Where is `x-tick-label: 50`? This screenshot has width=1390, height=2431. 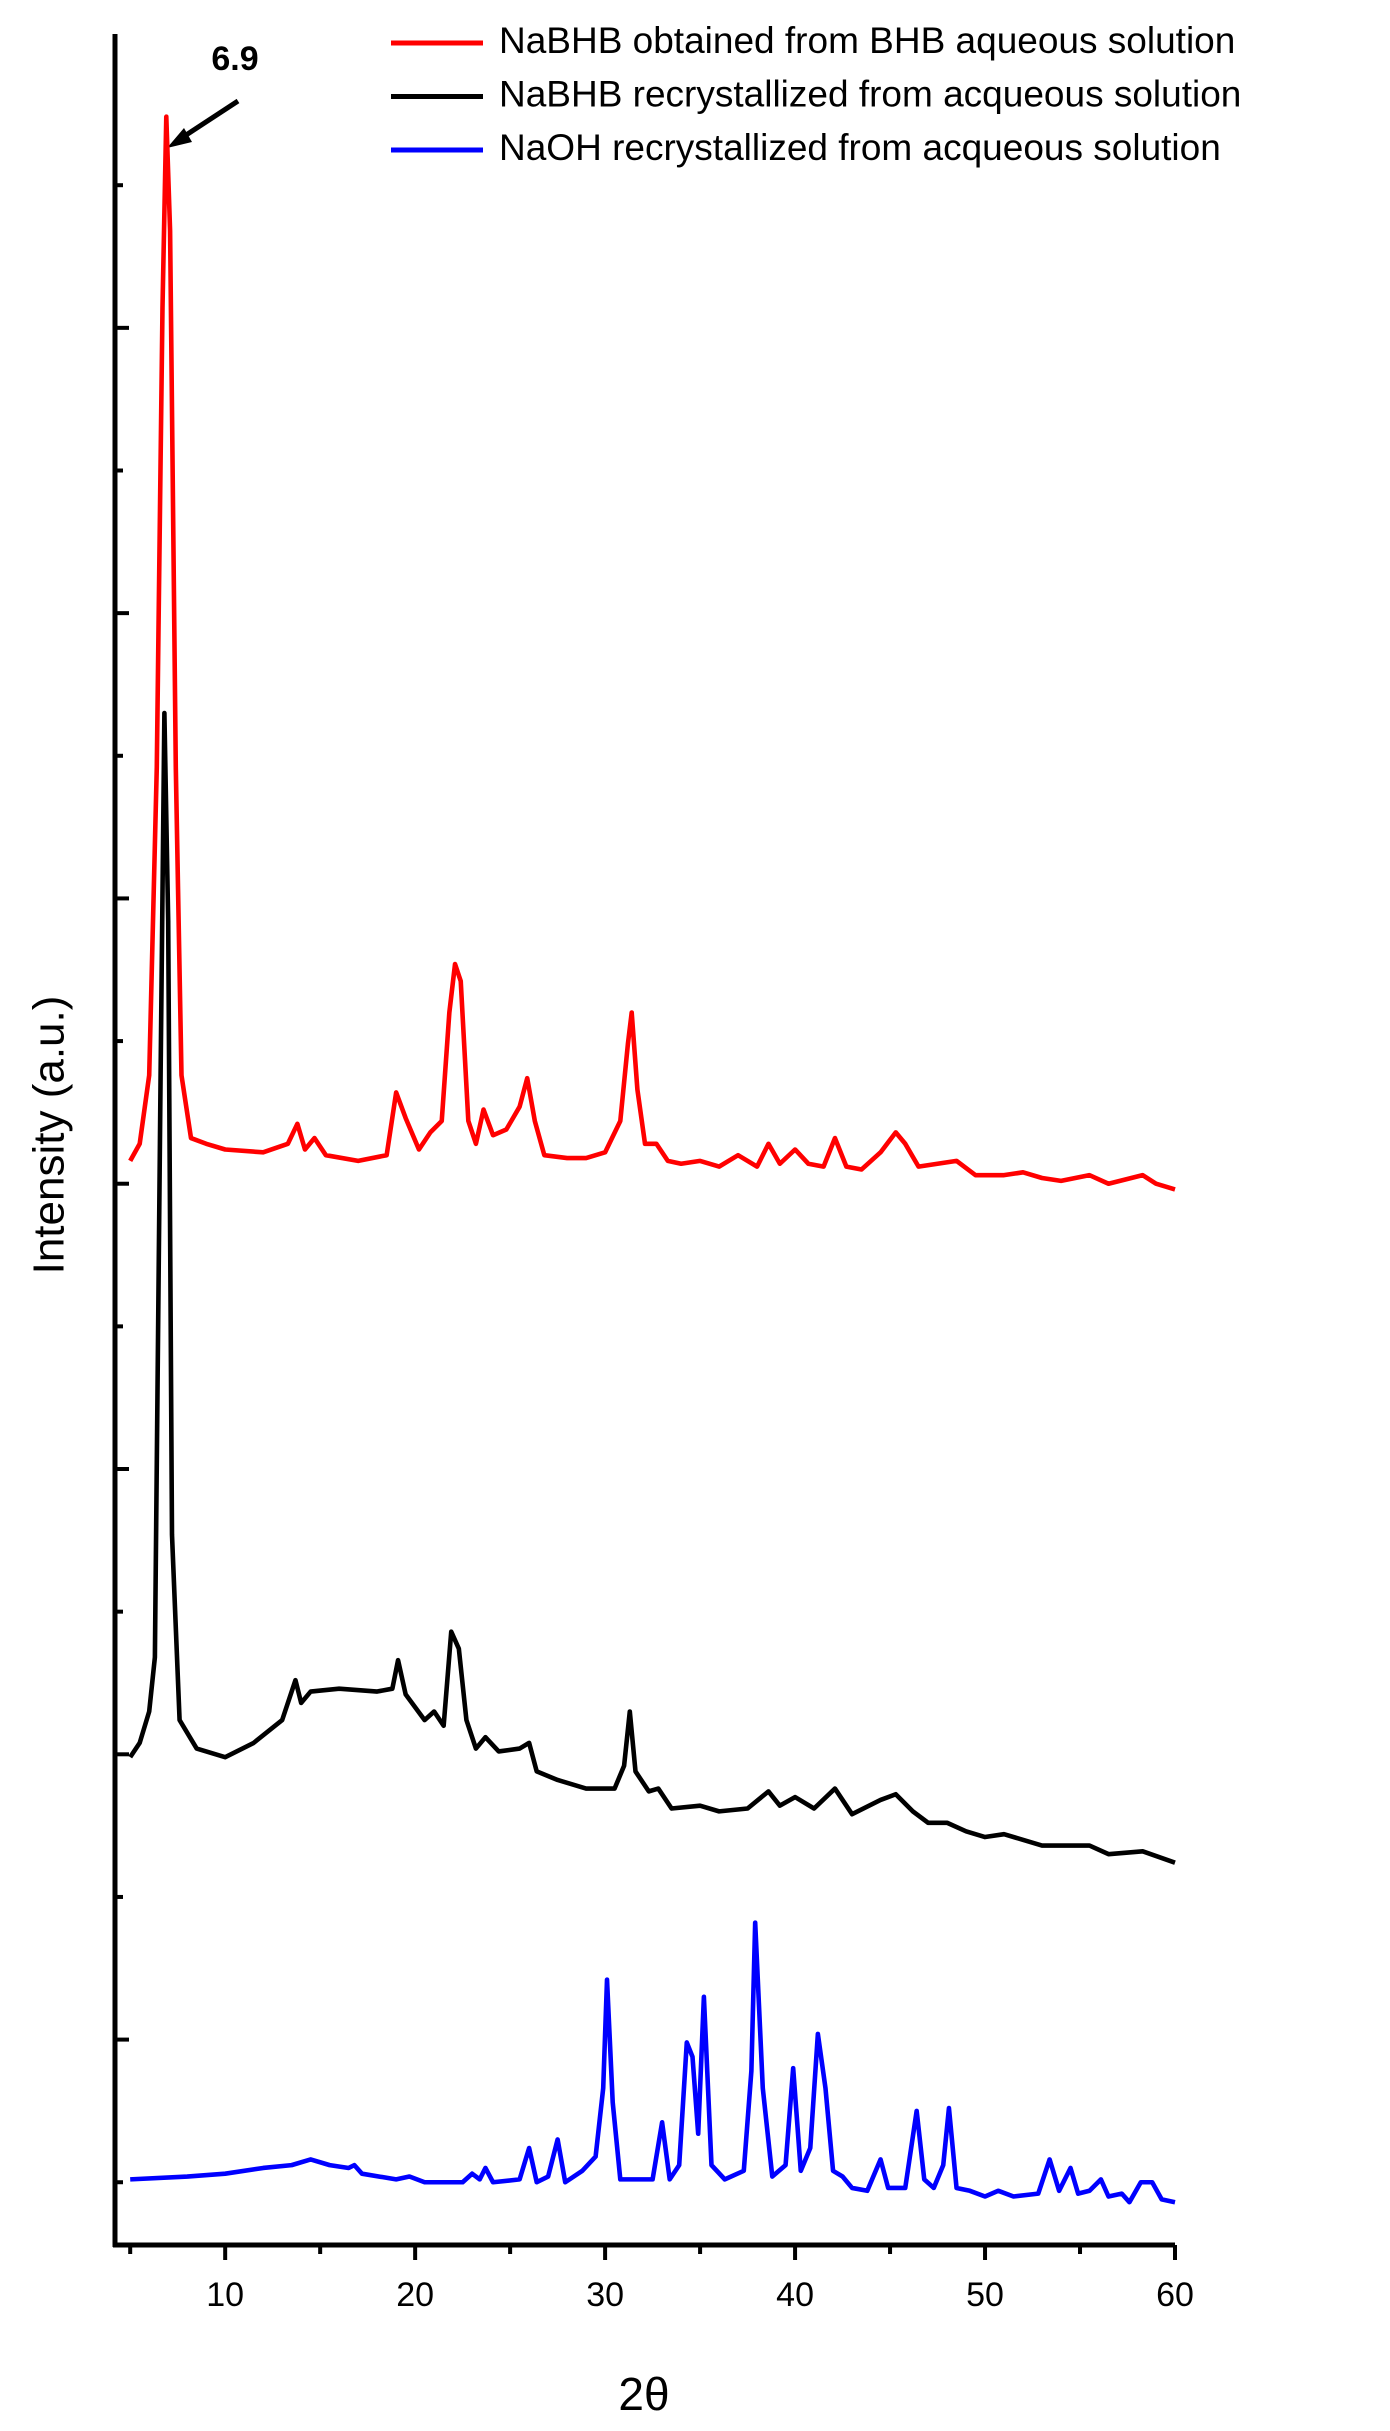 x-tick-label: 50 is located at coordinates (985, 2295).